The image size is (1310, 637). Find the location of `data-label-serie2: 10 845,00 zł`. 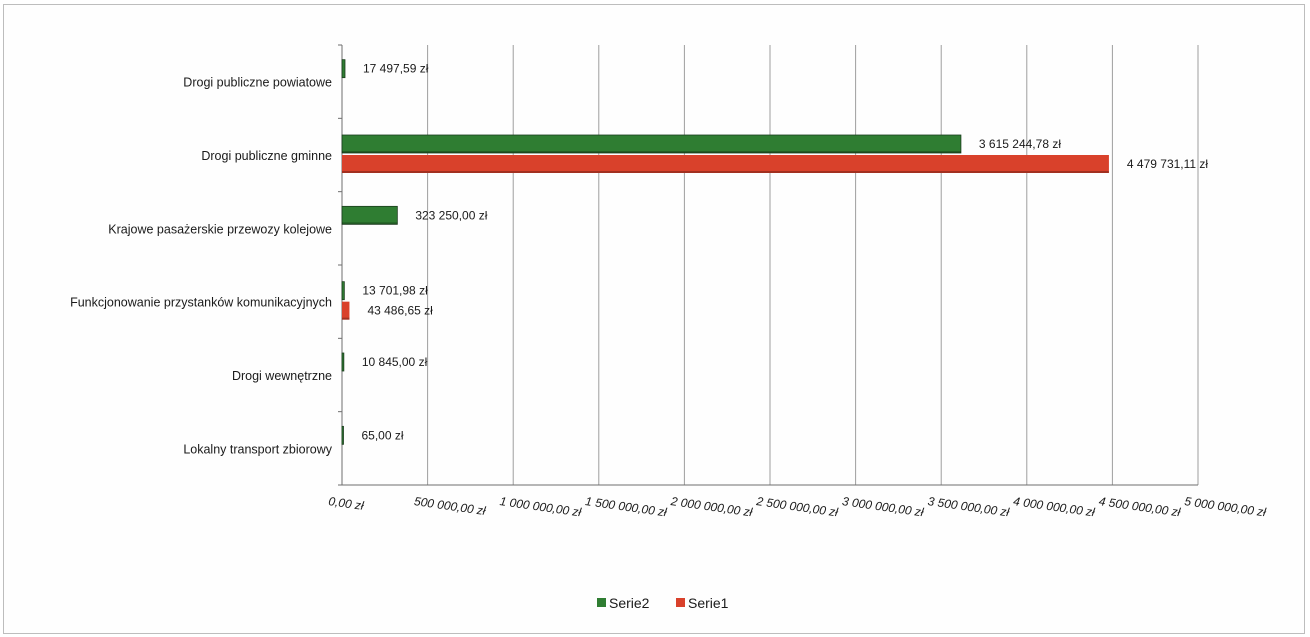

data-label-serie2: 10 845,00 zł is located at coordinates (395, 362).